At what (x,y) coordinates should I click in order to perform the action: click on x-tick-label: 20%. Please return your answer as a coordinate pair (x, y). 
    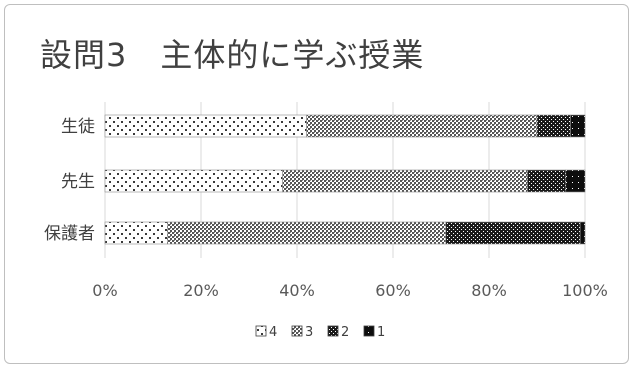
    Looking at the image, I should click on (201, 290).